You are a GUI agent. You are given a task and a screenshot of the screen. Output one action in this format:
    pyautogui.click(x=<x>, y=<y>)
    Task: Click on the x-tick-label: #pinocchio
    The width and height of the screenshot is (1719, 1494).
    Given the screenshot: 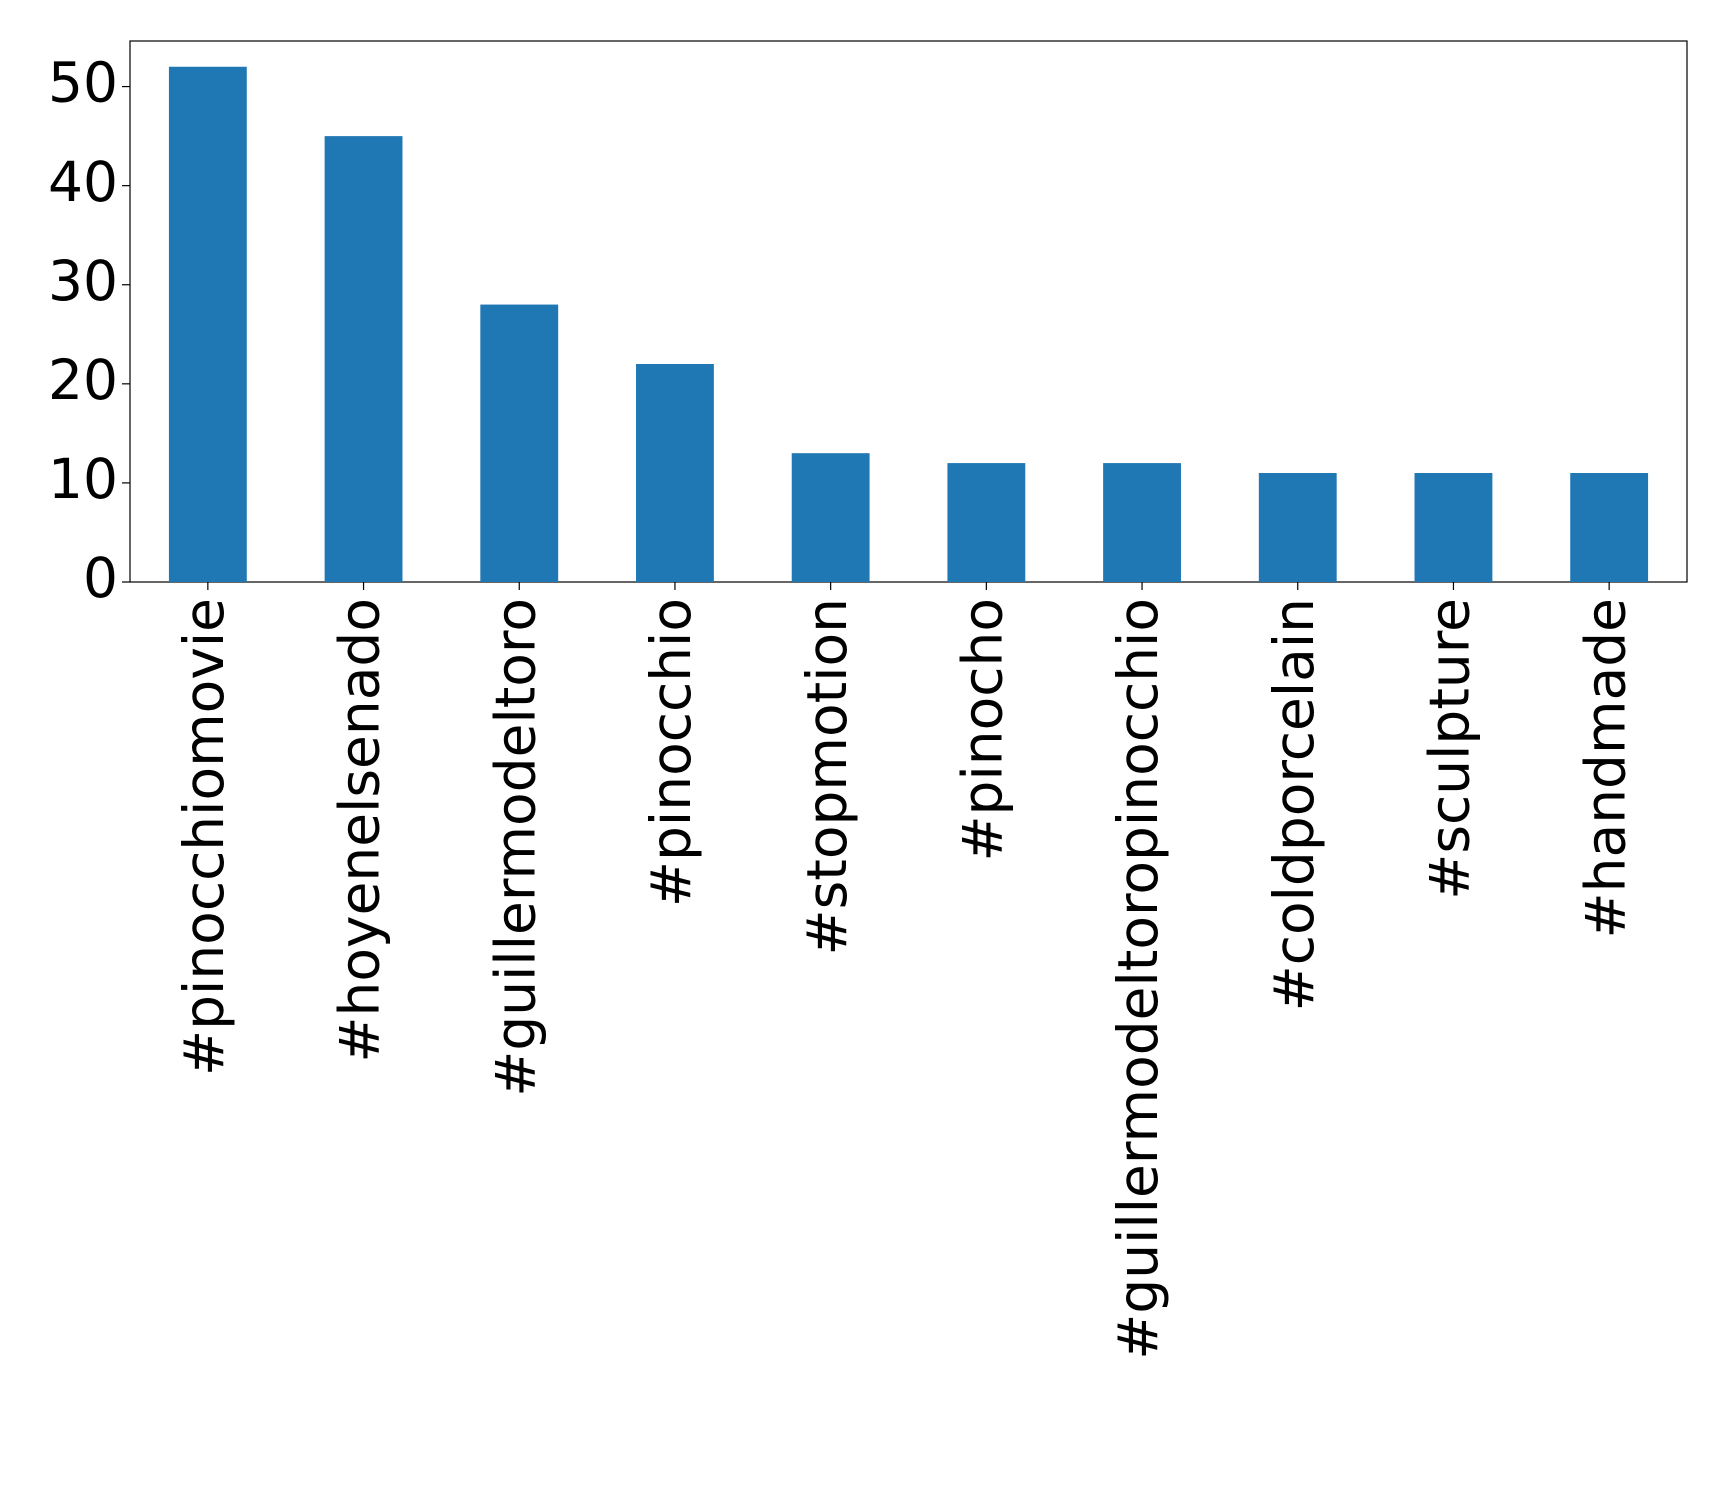 What is the action you would take?
    pyautogui.click(x=671, y=752)
    